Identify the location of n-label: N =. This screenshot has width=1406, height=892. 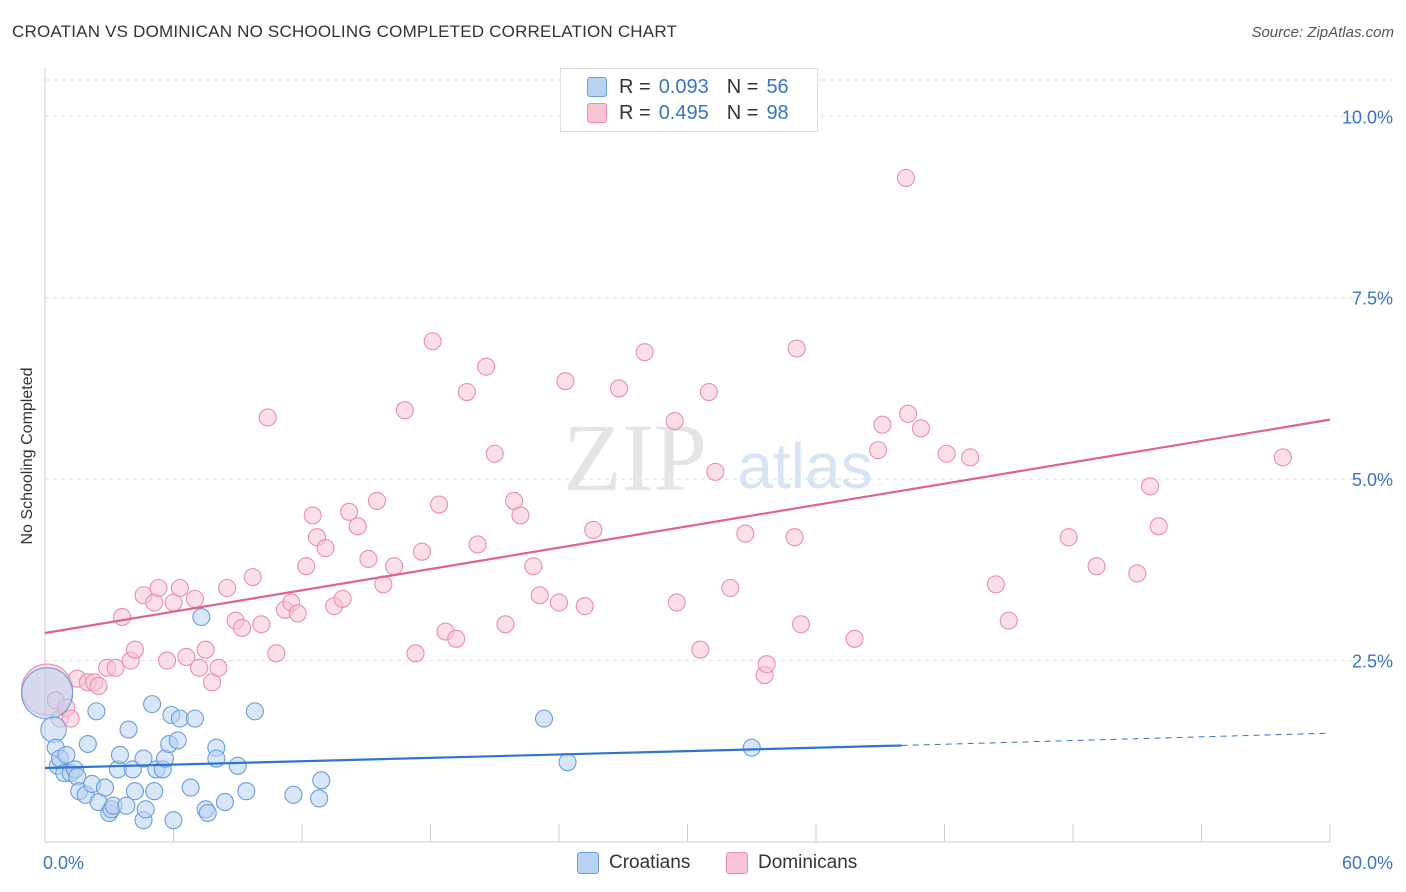
(742, 86).